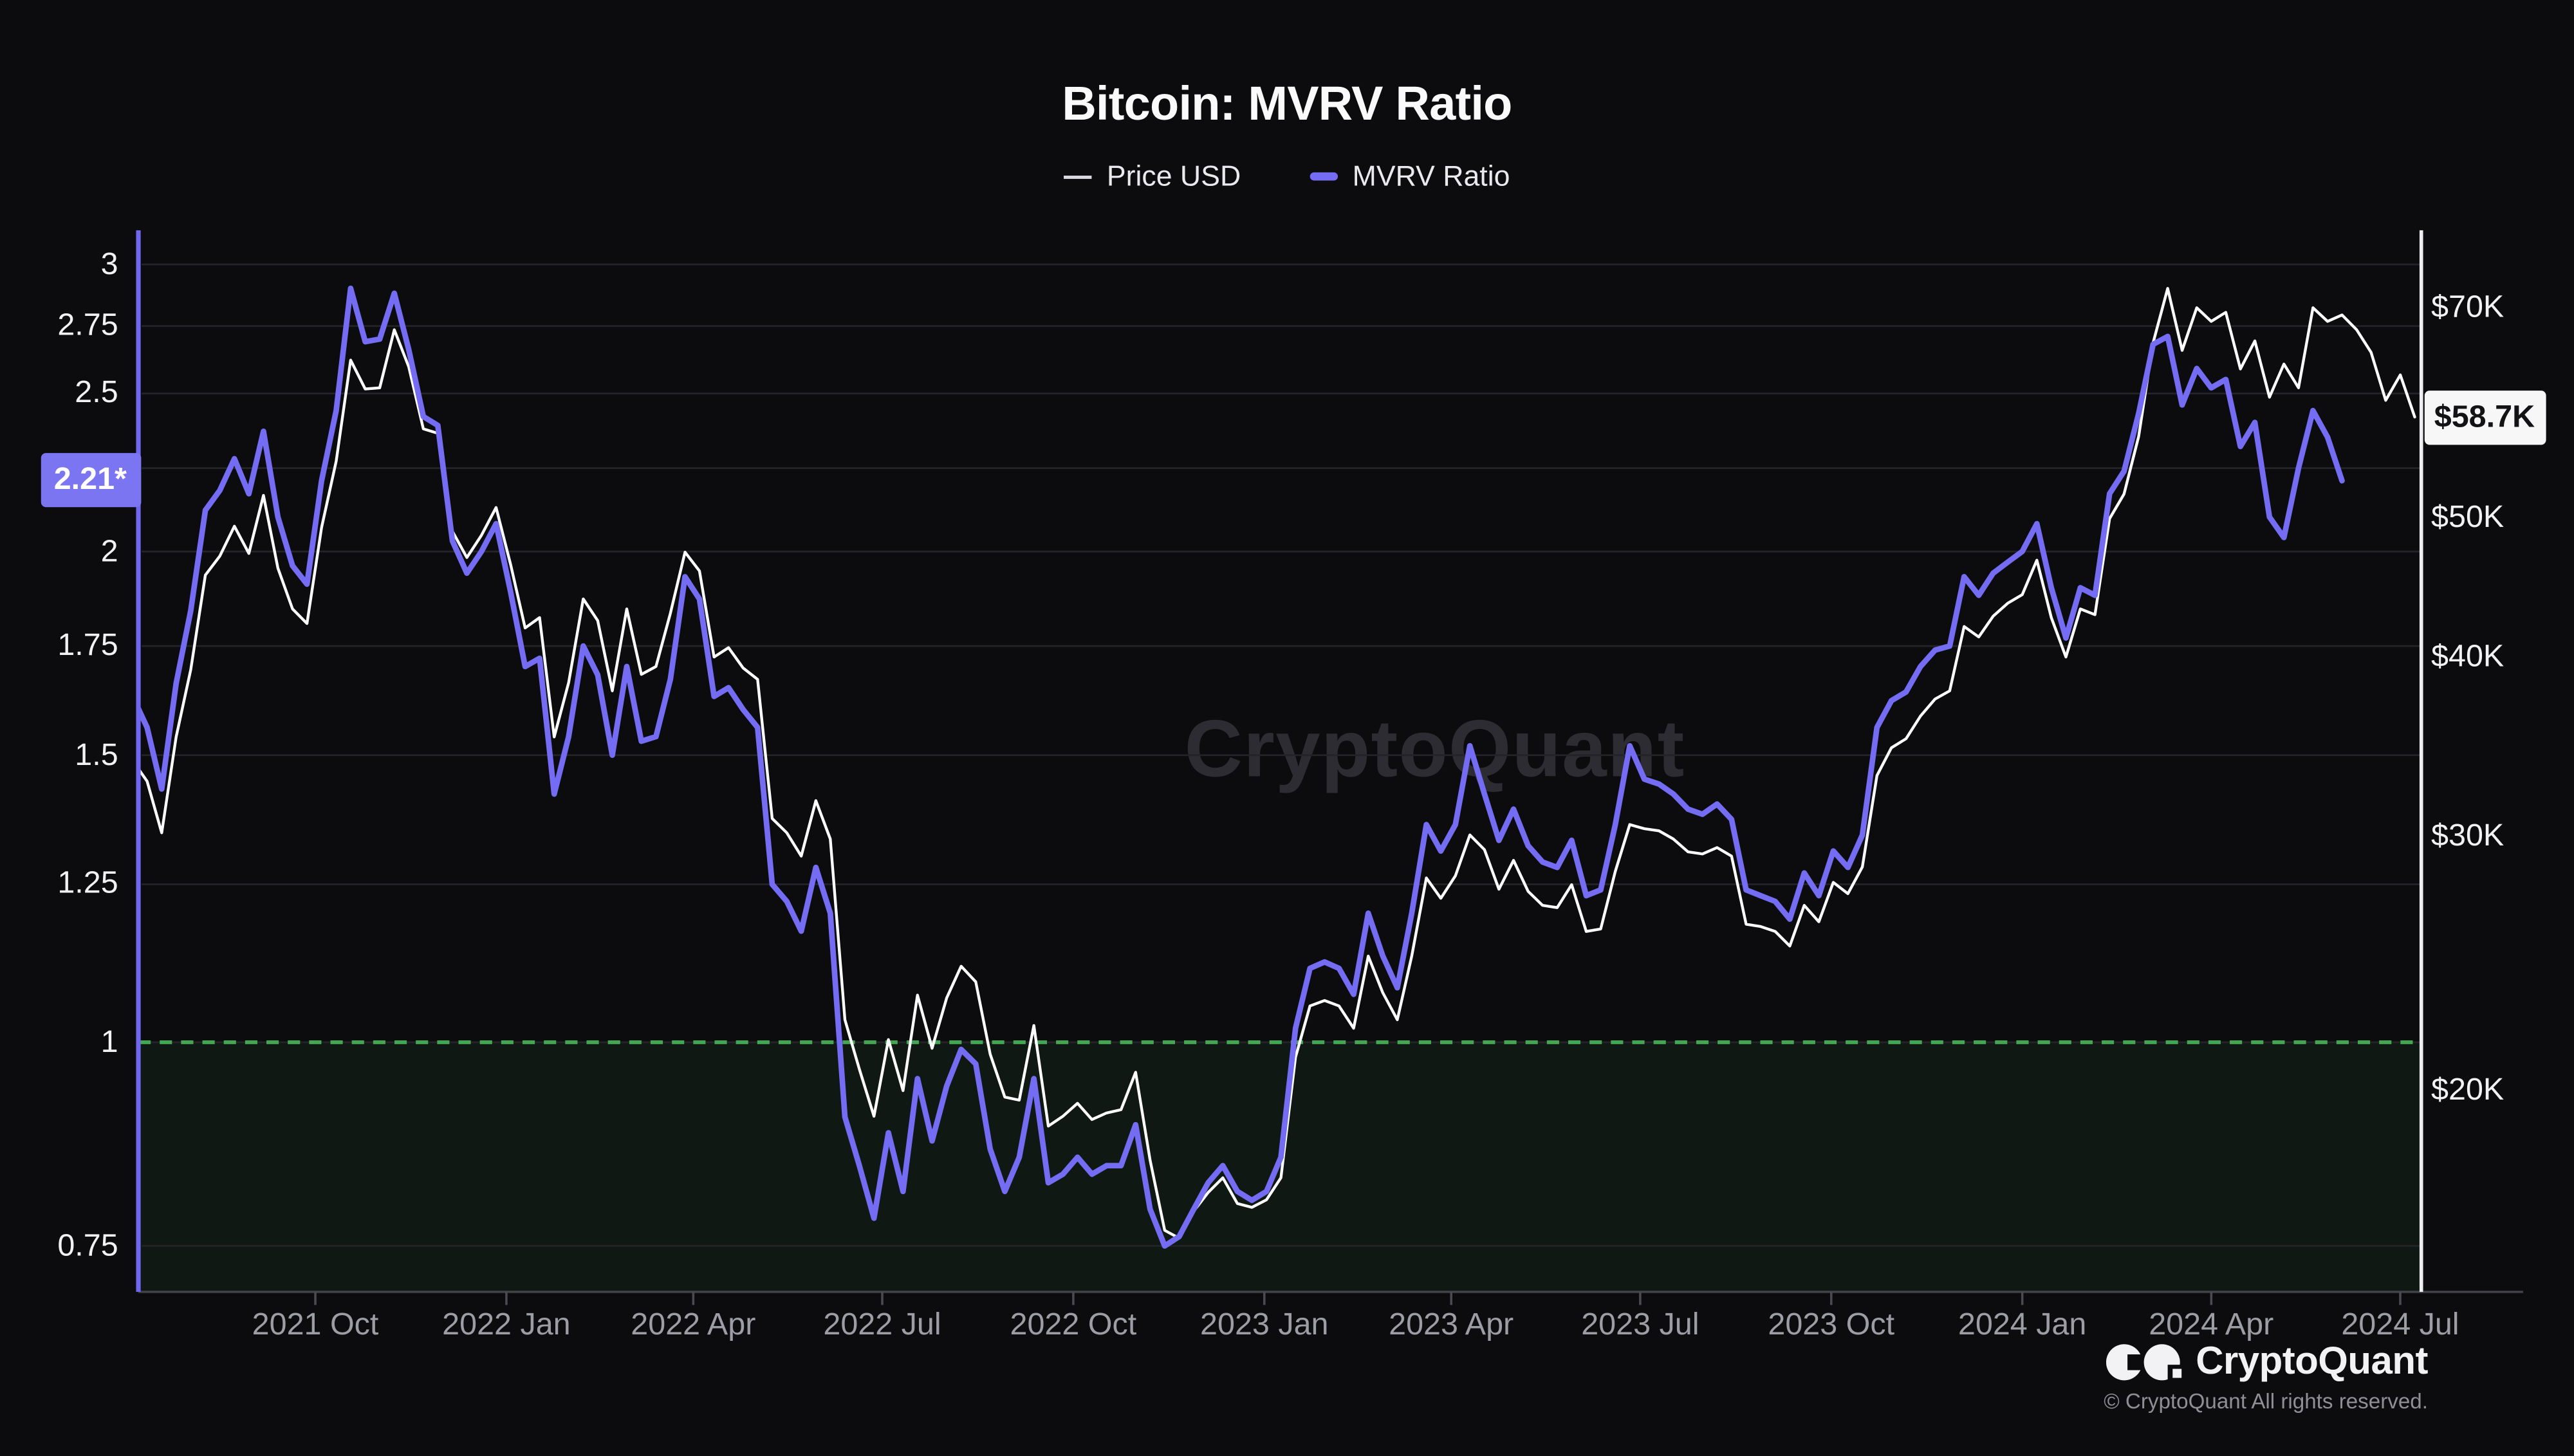  Describe the element at coordinates (2211, 1326) in the screenshot. I see `x-axis-label: 2024 Apr` at that location.